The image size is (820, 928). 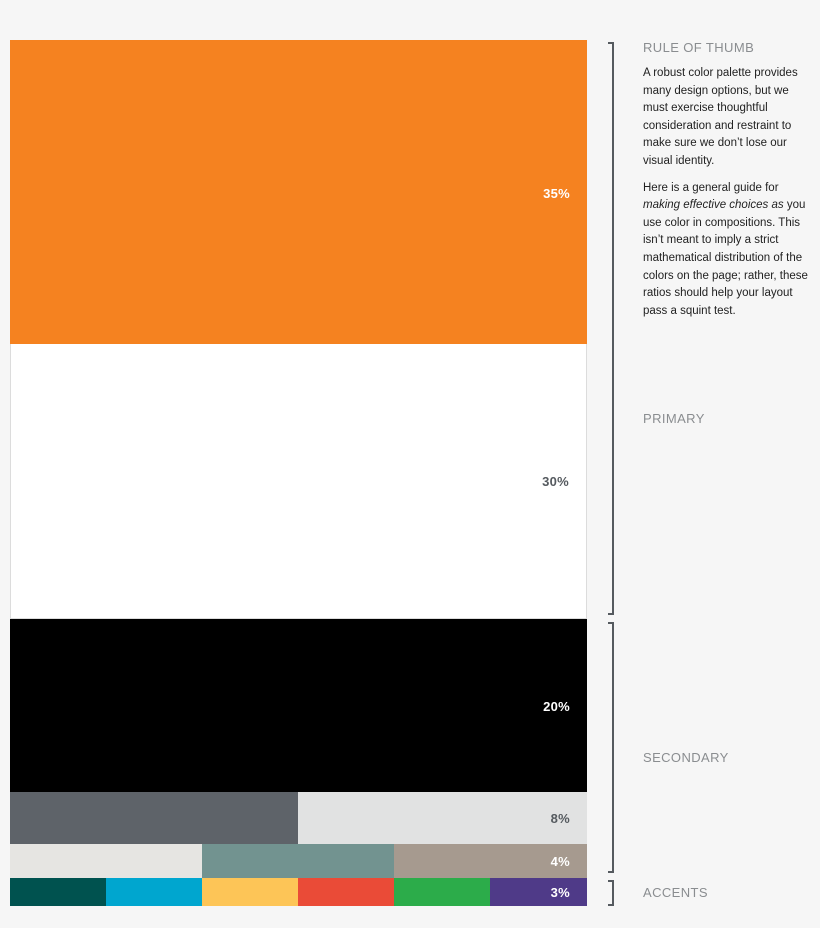 I want to click on accent-block: 3%, so click(x=298, y=892).